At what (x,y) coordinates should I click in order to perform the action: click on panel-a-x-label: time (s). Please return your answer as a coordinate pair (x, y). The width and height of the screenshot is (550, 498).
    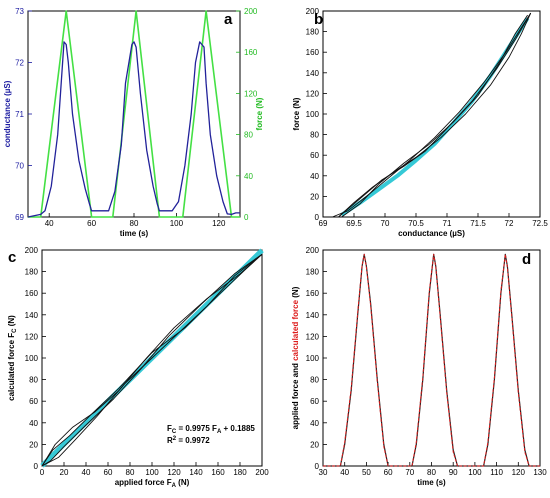
    Looking at the image, I should click on (134, 233).